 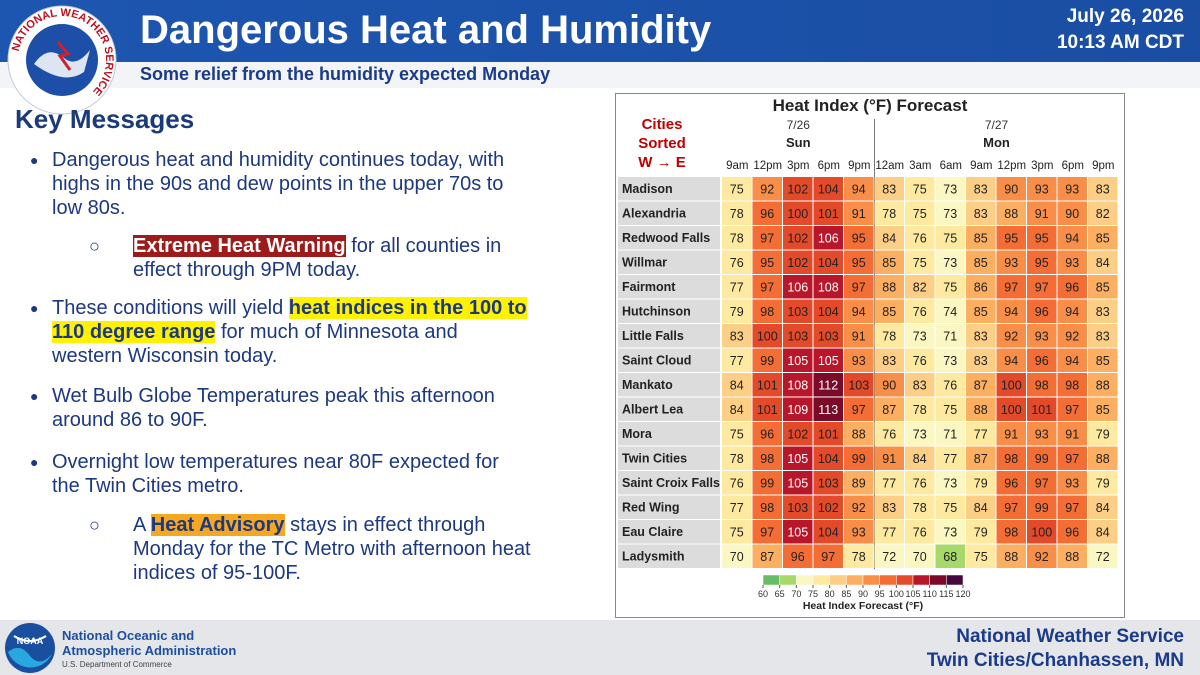 What do you see at coordinates (889, 557) in the screenshot?
I see `heat-value: 72` at bounding box center [889, 557].